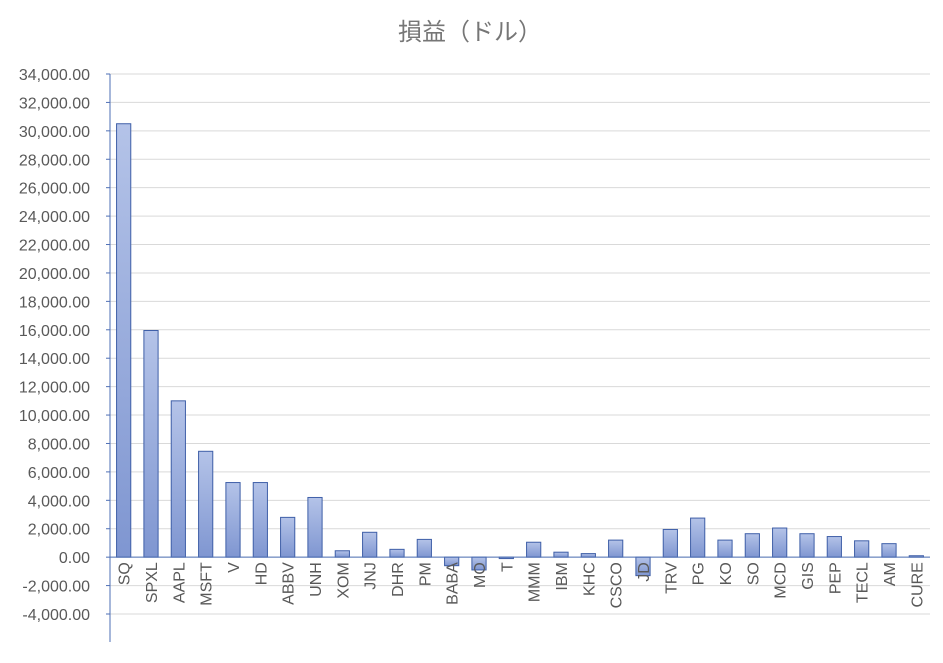 Image resolution: width=943 pixels, height=663 pixels. Describe the element at coordinates (54, 189) in the screenshot. I see `y-tick-label: 26,000.00` at that location.